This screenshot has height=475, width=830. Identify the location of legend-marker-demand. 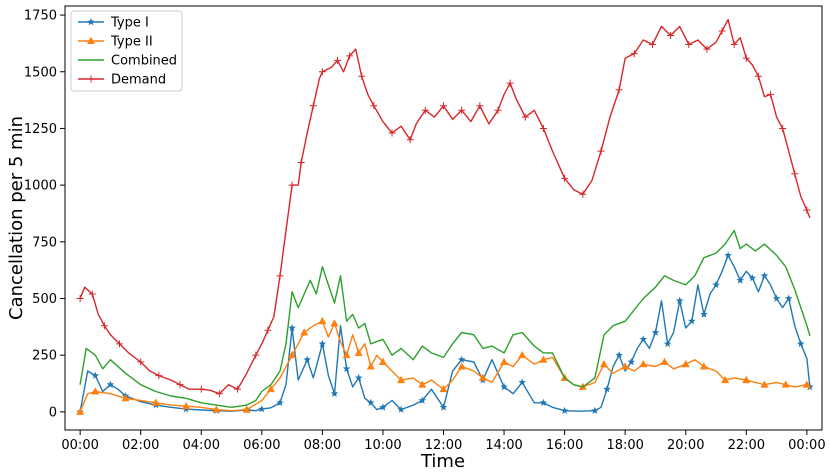
(91, 79).